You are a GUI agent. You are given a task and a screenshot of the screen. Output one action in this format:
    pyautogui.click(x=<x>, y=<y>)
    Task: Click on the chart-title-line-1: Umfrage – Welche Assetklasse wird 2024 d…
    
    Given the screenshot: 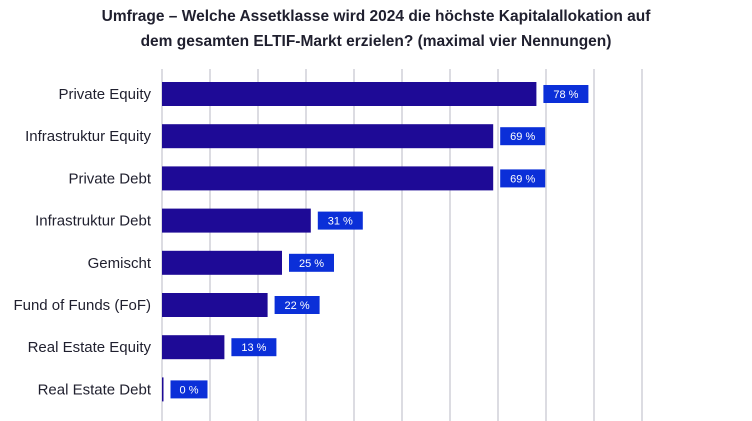 What is the action you would take?
    pyautogui.click(x=376, y=16)
    